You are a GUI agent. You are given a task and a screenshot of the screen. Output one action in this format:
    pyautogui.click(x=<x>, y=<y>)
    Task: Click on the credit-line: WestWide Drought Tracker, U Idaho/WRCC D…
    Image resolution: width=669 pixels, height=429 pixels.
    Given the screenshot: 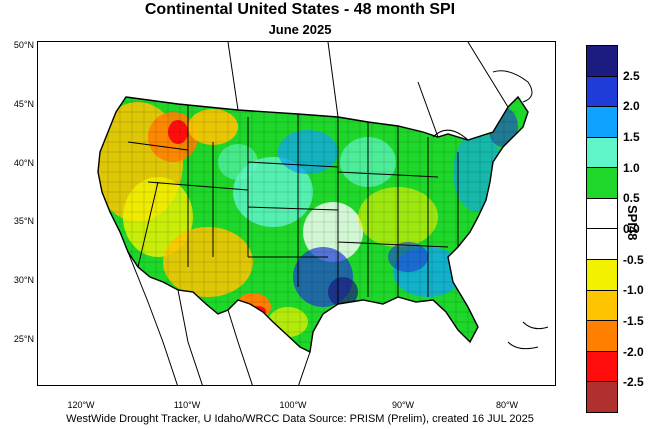 What is the action you would take?
    pyautogui.click(x=300, y=419)
    